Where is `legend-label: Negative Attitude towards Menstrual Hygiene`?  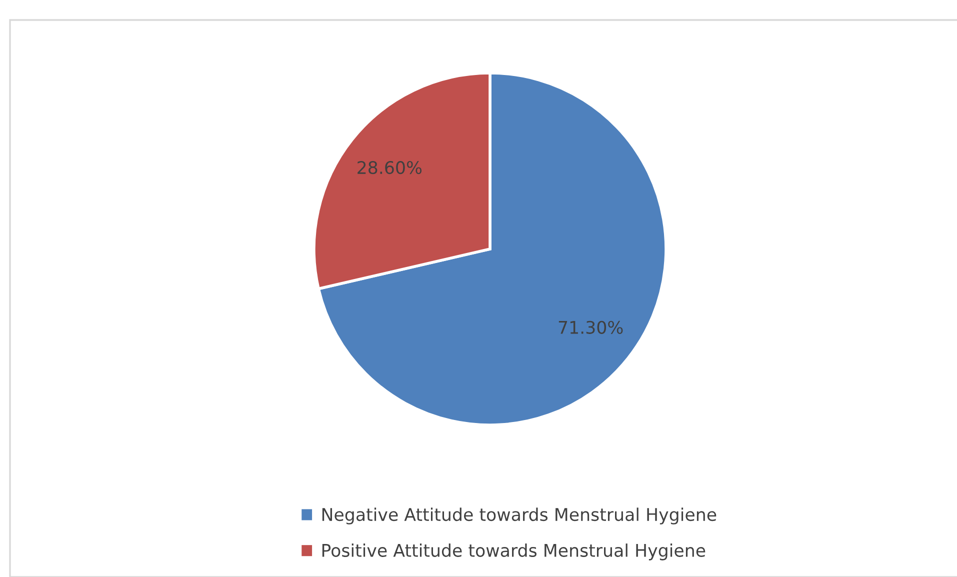
legend-label: Negative Attitude towards Menstrual Hygiene is located at coordinates (519, 516).